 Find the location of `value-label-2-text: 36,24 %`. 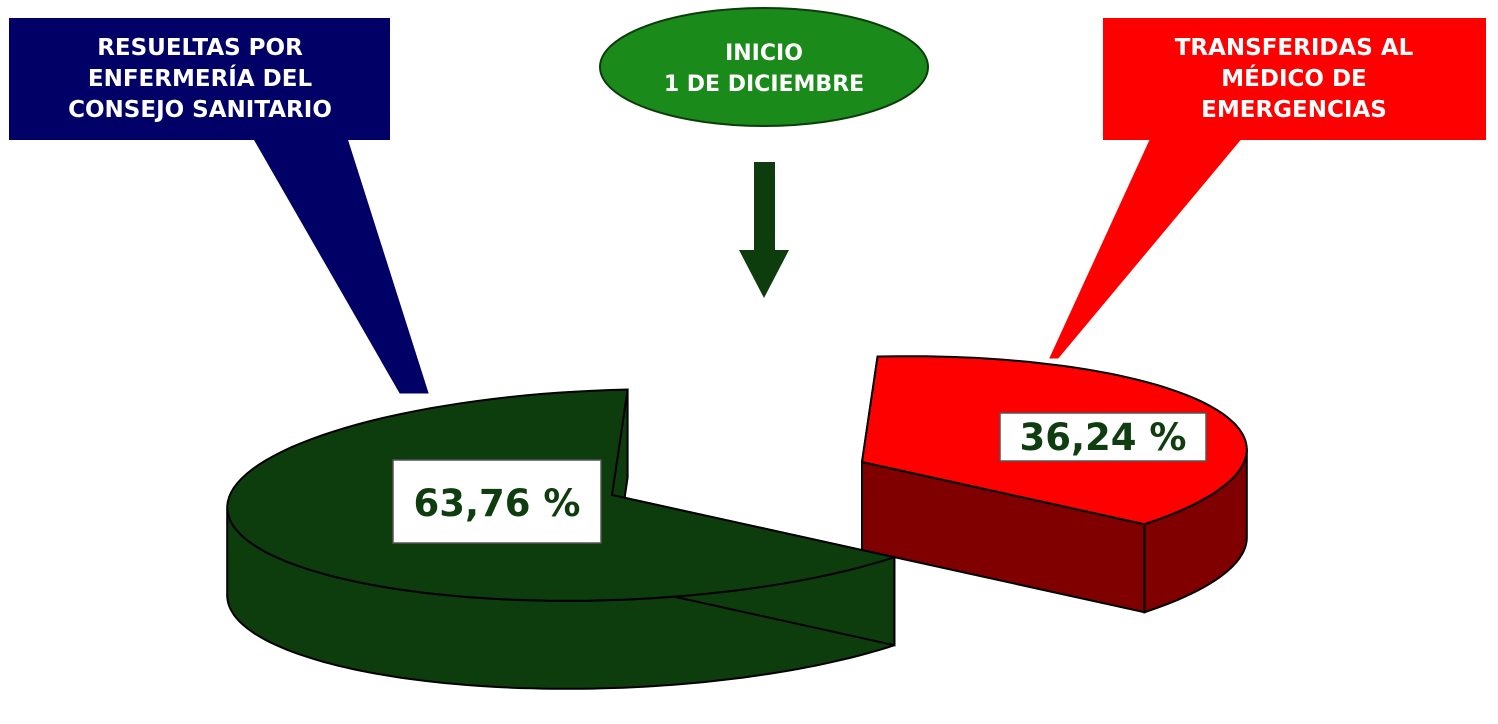

value-label-2-text: 36,24 % is located at coordinates (1103, 437).